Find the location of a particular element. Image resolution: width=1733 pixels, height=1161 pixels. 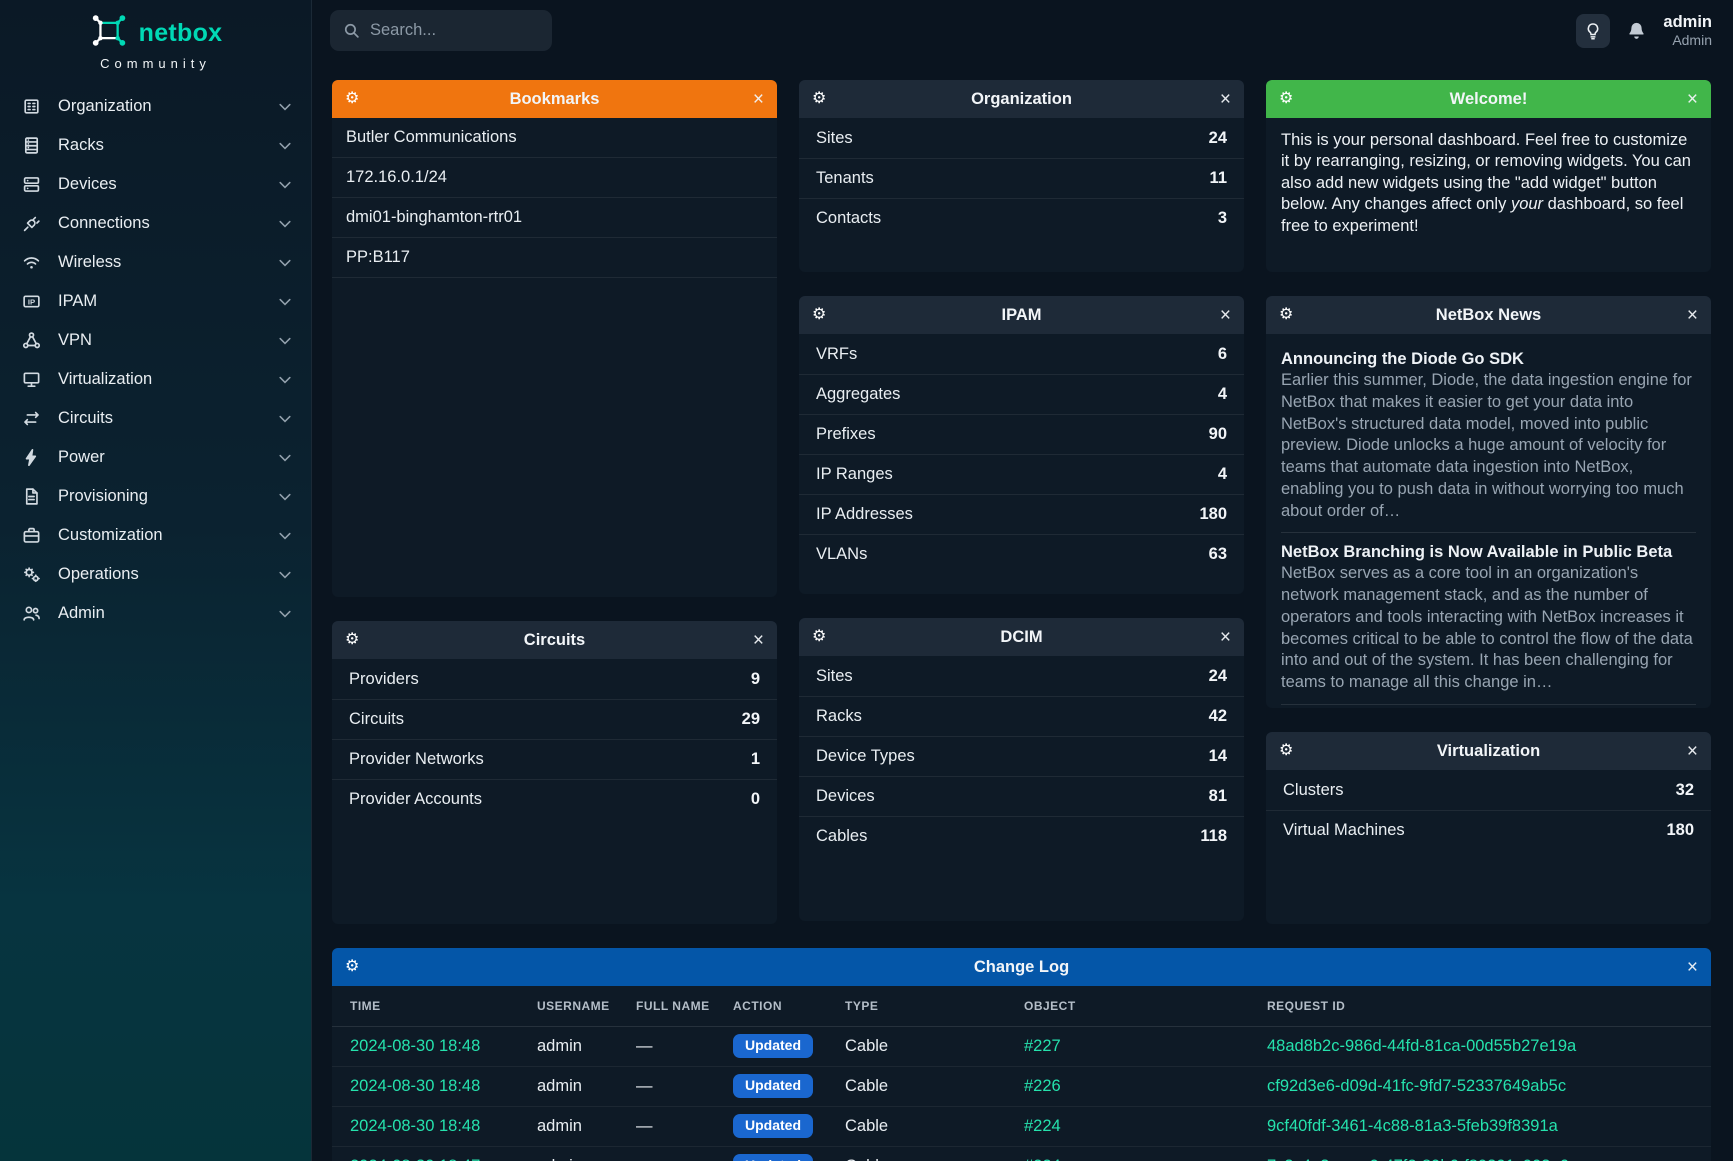

change-type: Cable is located at coordinates (916, 1086).